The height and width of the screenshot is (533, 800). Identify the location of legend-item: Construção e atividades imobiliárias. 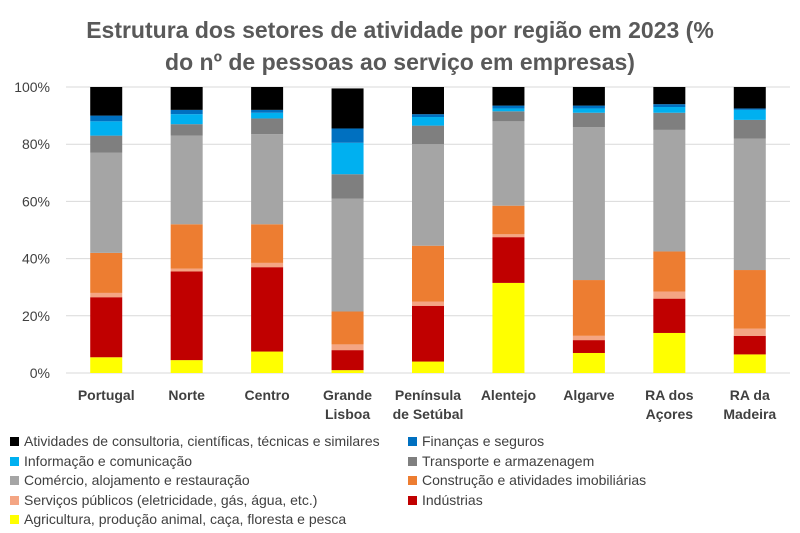
(527, 480).